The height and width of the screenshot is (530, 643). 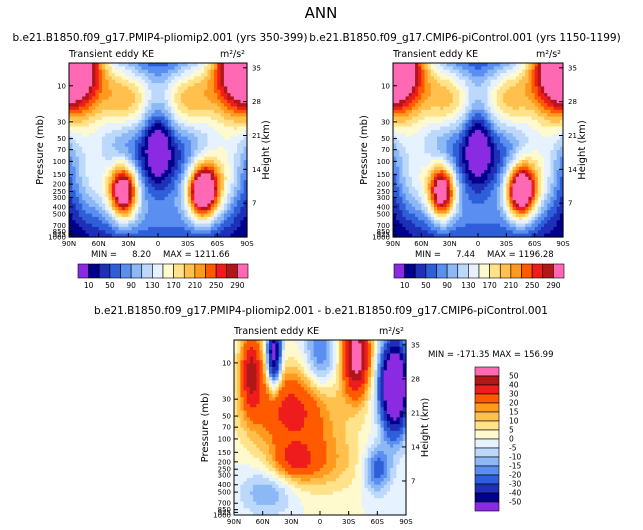 What do you see at coordinates (435, 54) in the screenshot?
I see `subtitle-left: Transient eddy KE` at bounding box center [435, 54].